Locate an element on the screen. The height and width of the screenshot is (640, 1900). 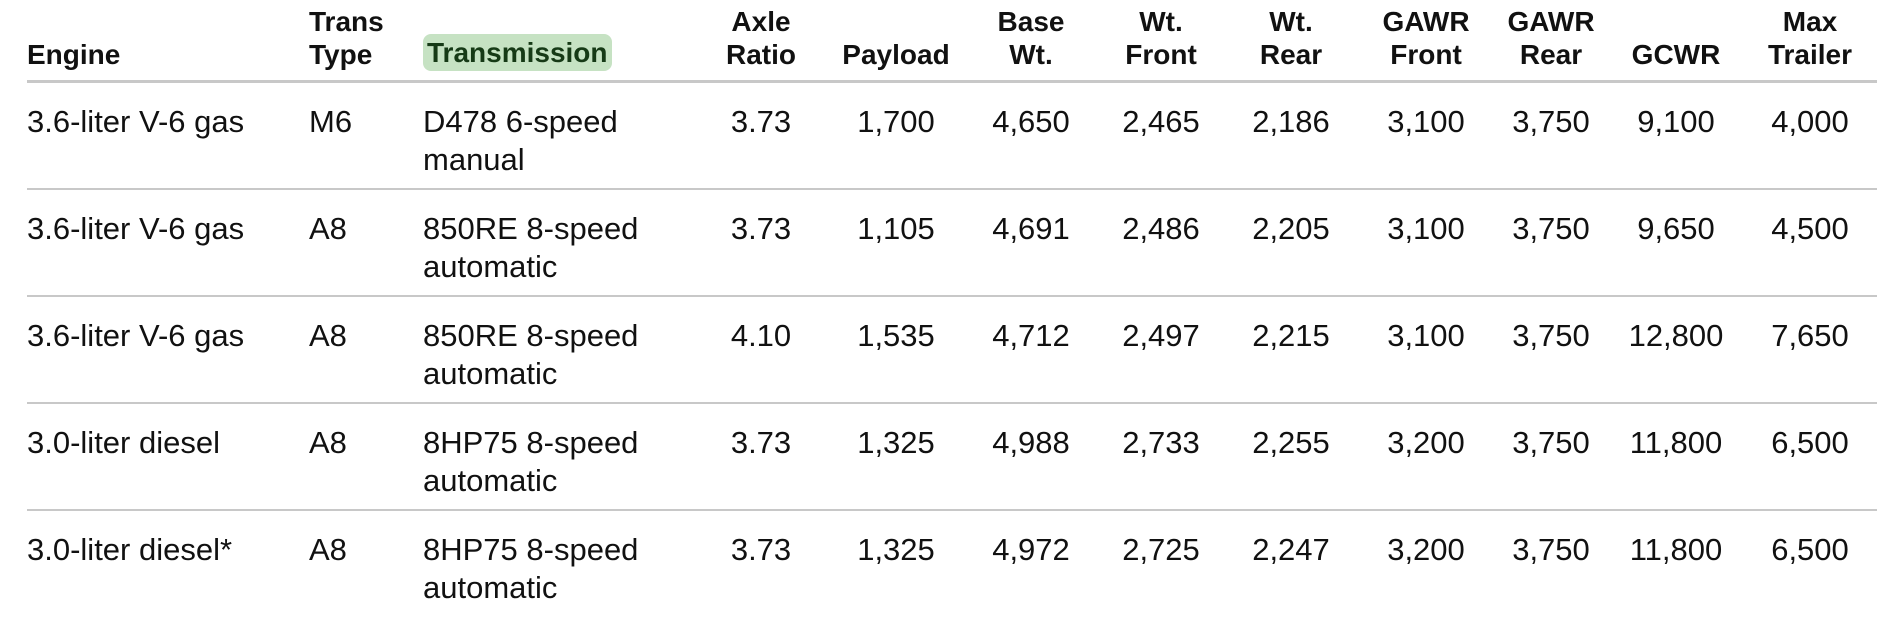
header-label: Ratio is located at coordinates (761, 54).